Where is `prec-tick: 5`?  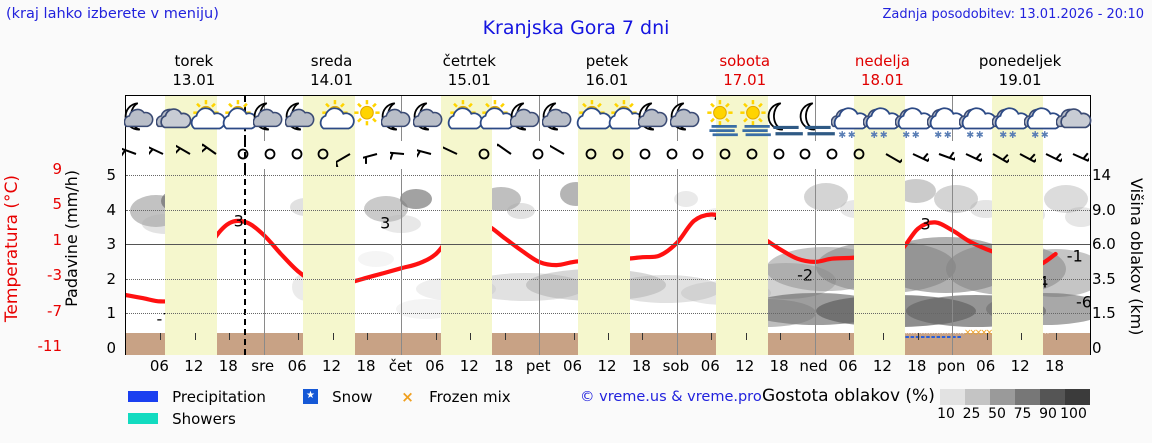 prec-tick: 5 is located at coordinates (111, 175).